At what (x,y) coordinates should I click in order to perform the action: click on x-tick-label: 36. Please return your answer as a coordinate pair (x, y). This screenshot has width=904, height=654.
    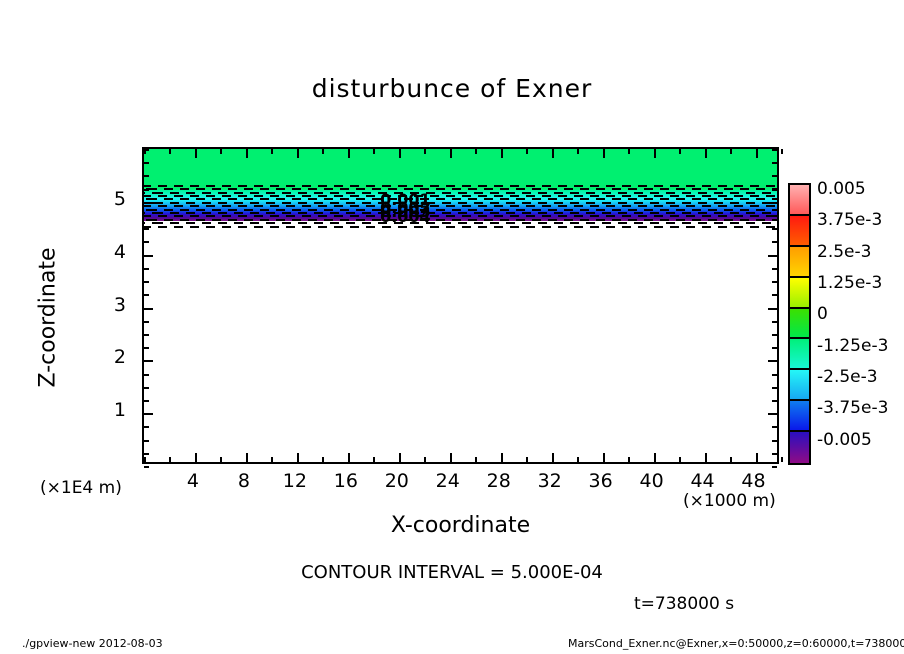
    Looking at the image, I should click on (600, 481).